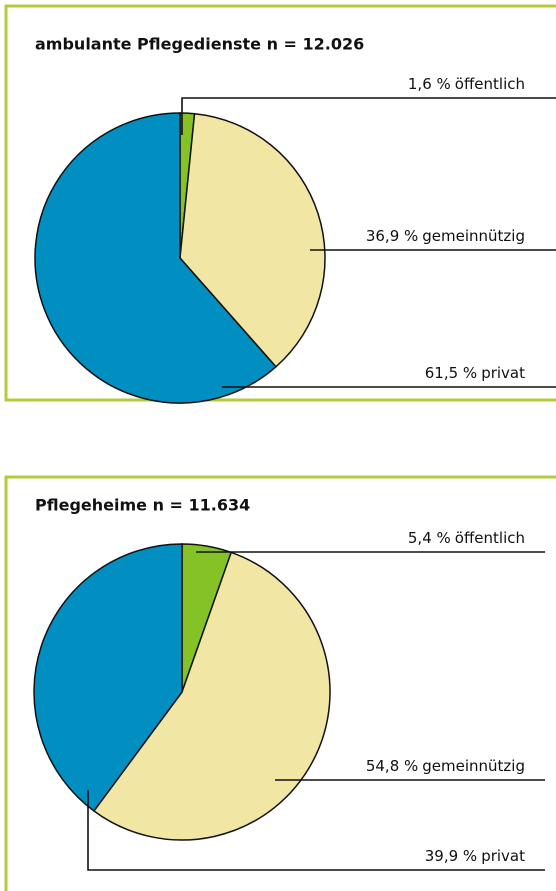 The height and width of the screenshot is (891, 556). I want to click on value-label: 61,5 %, so click(451, 373).